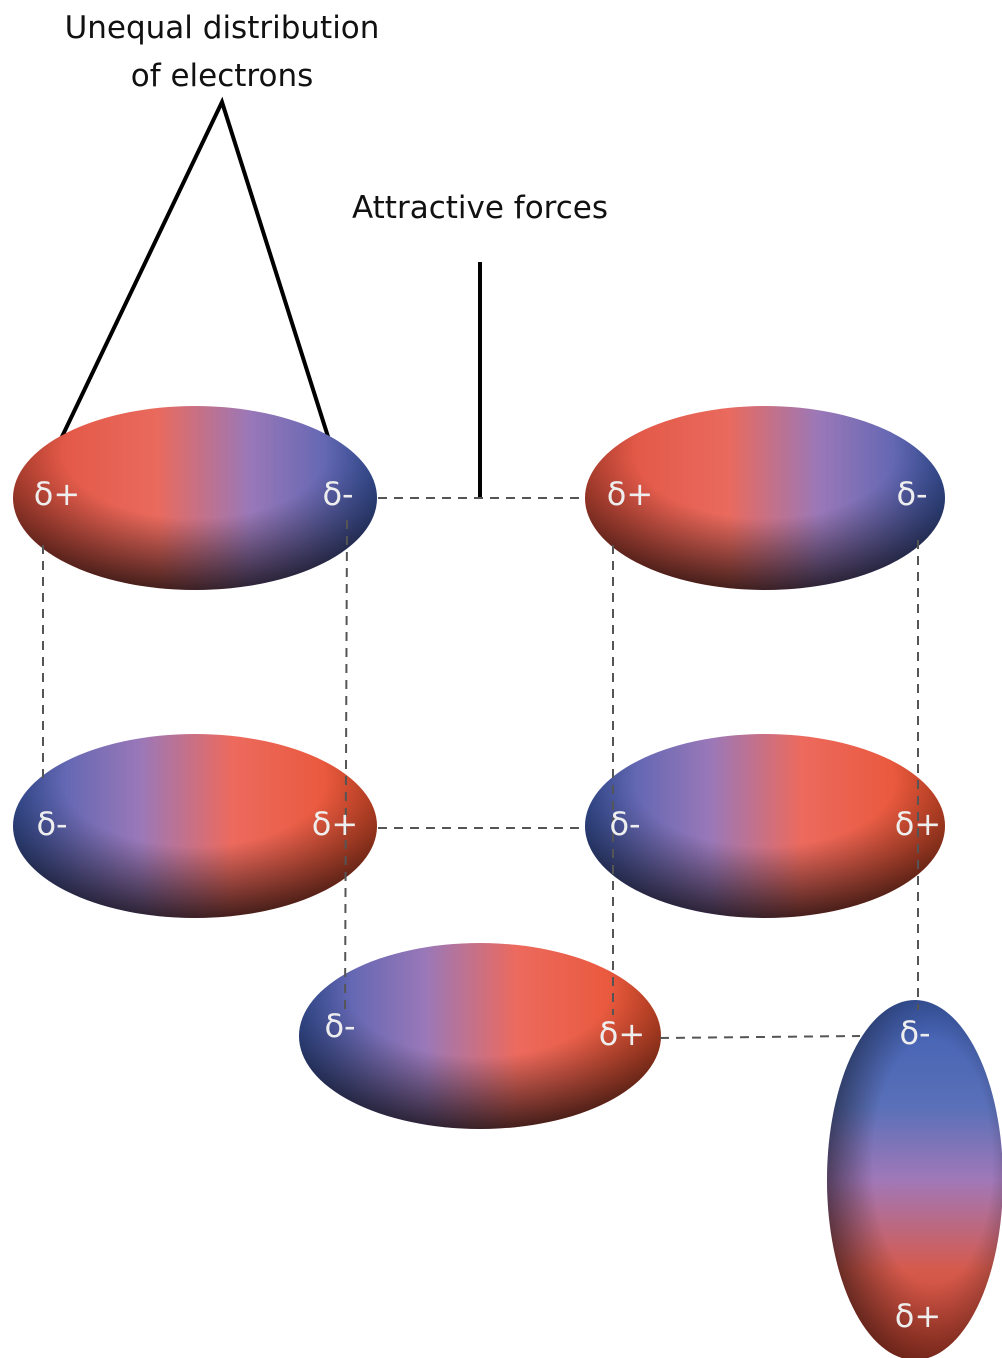 This screenshot has height=1358, width=1002. I want to click on leader-line, so click(195, 290).